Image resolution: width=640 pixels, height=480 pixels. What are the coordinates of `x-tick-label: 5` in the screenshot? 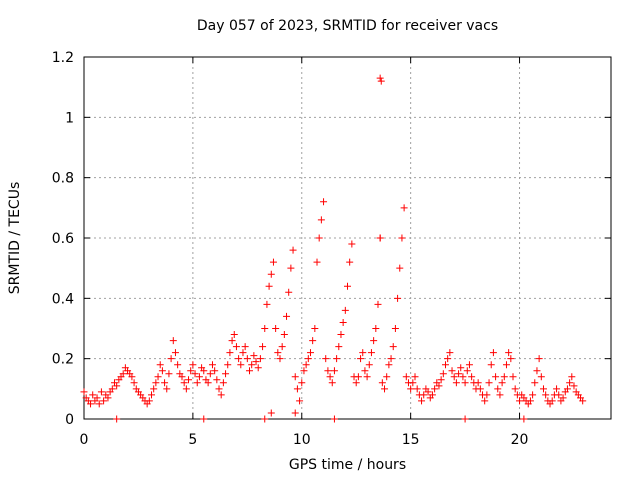 It's located at (192, 440).